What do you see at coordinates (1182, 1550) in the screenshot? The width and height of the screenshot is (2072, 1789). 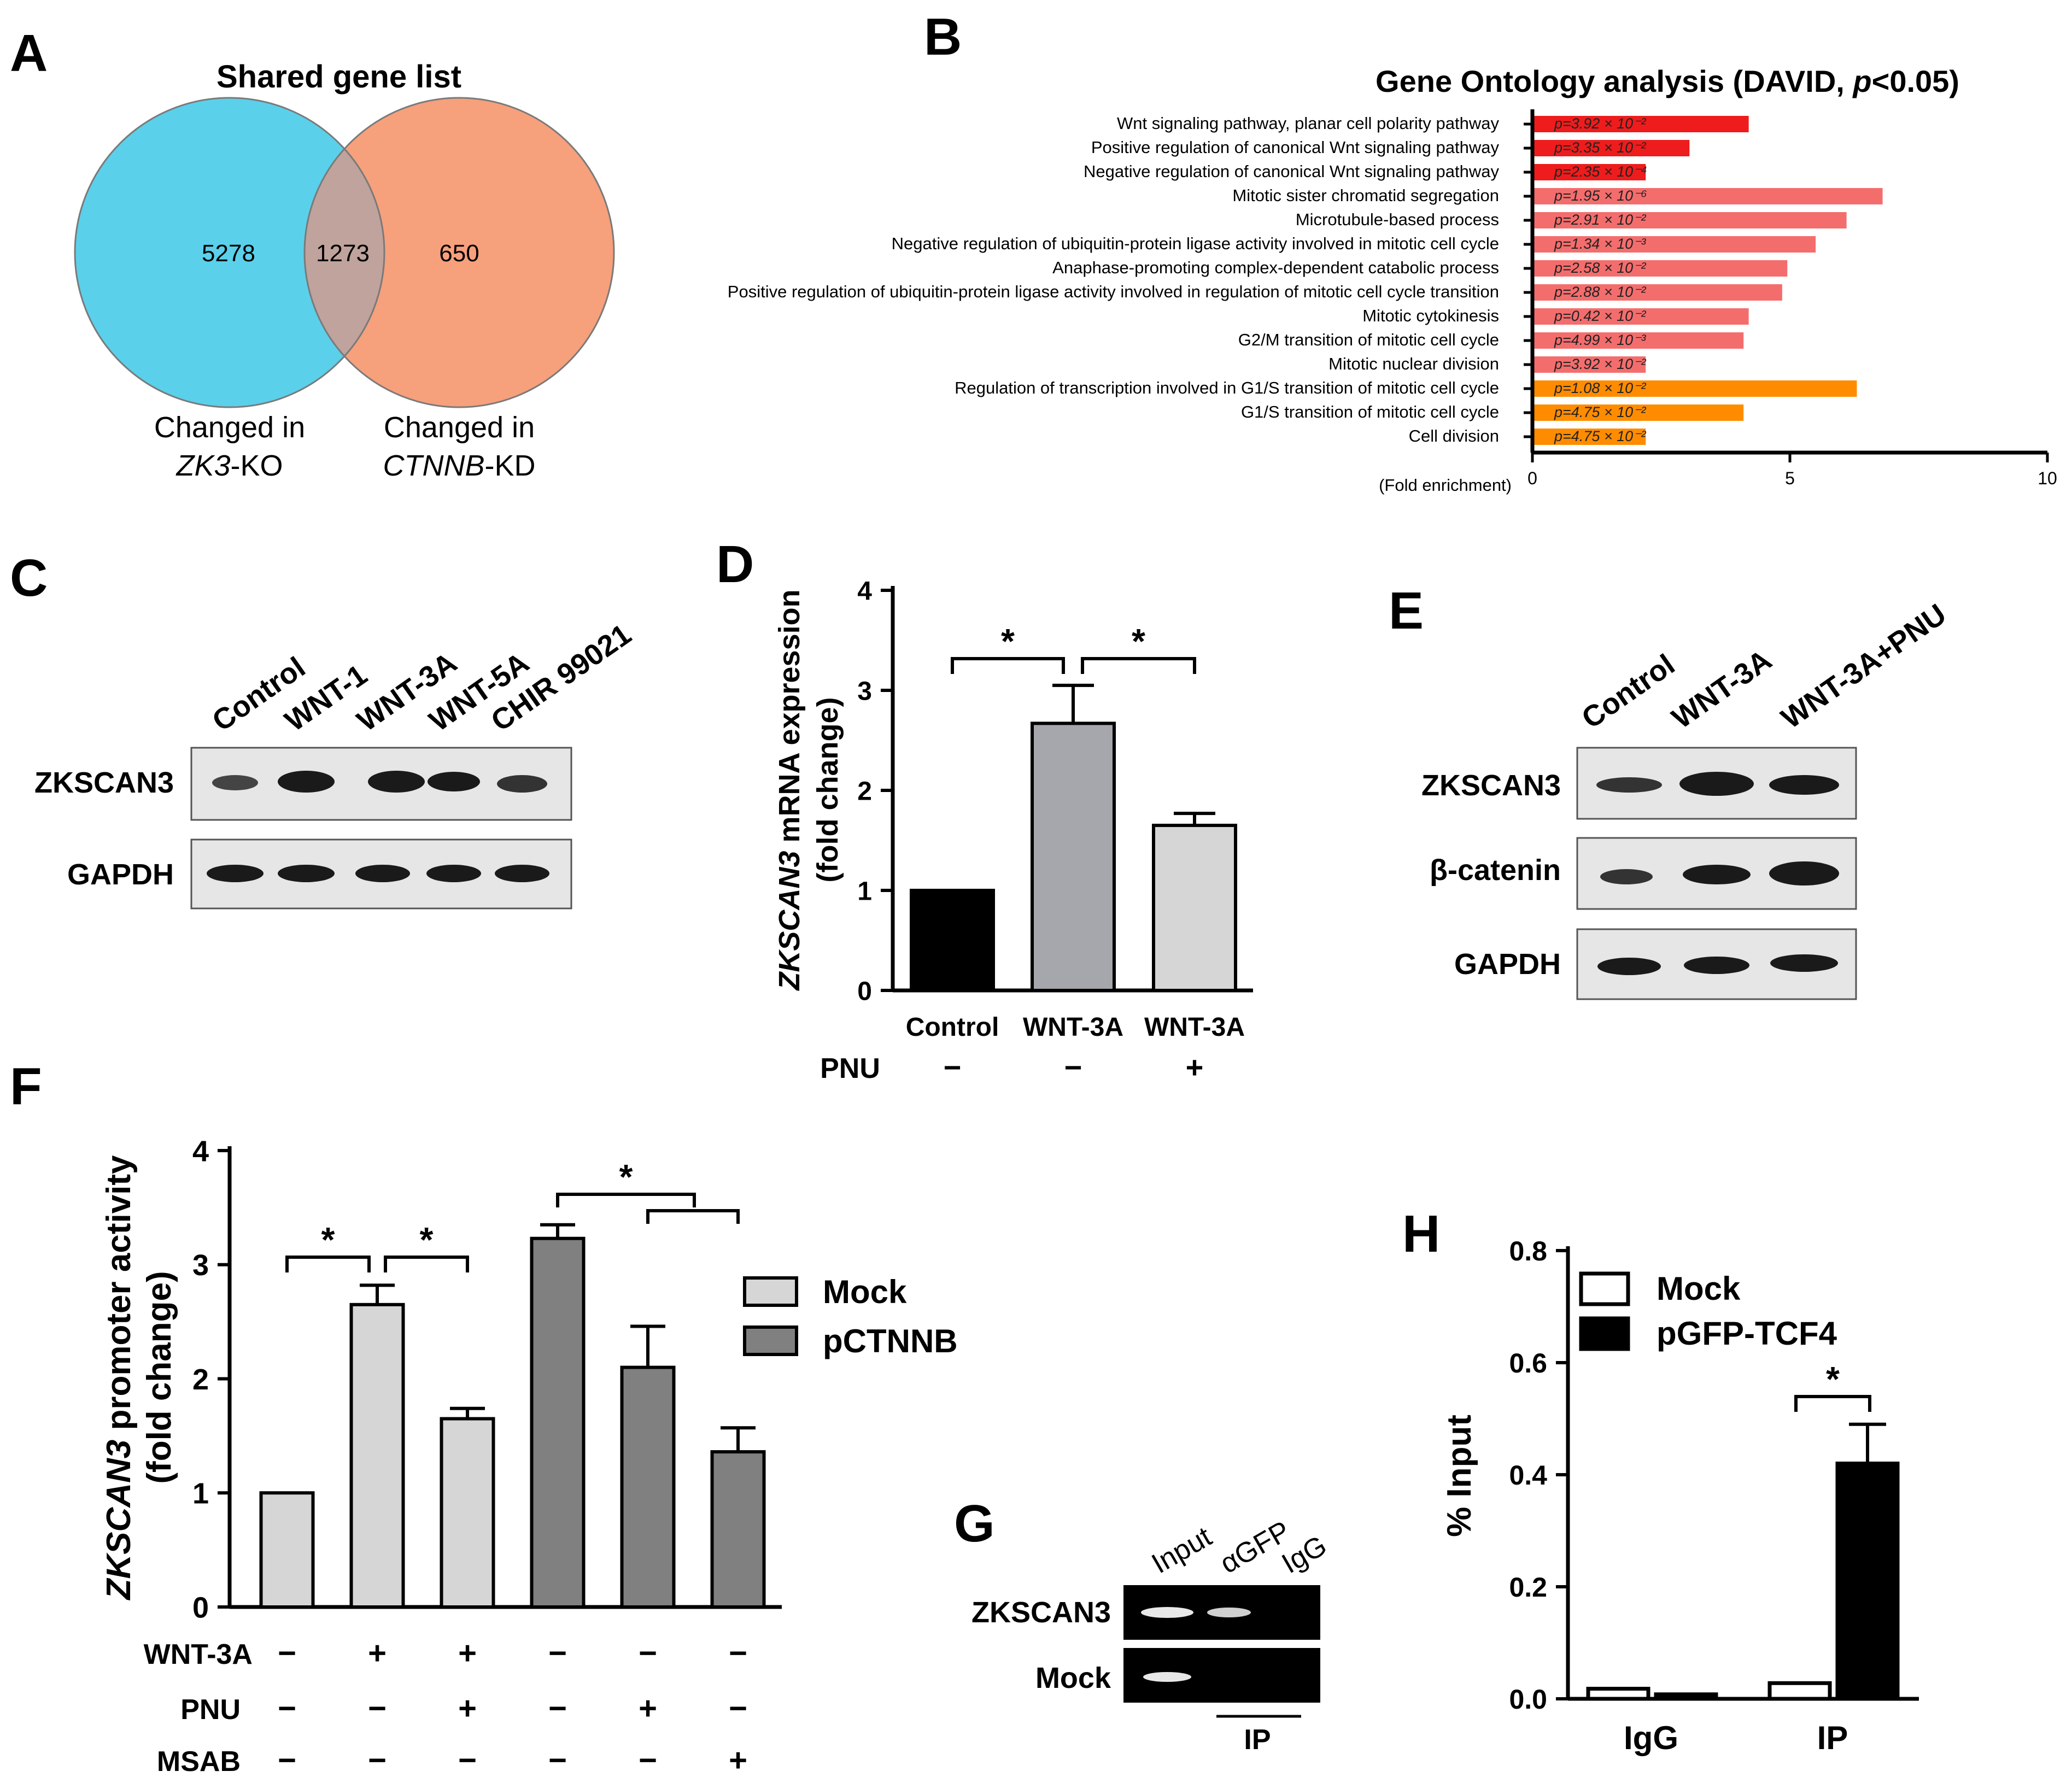 I see `blot-g-lane-label: Input` at bounding box center [1182, 1550].